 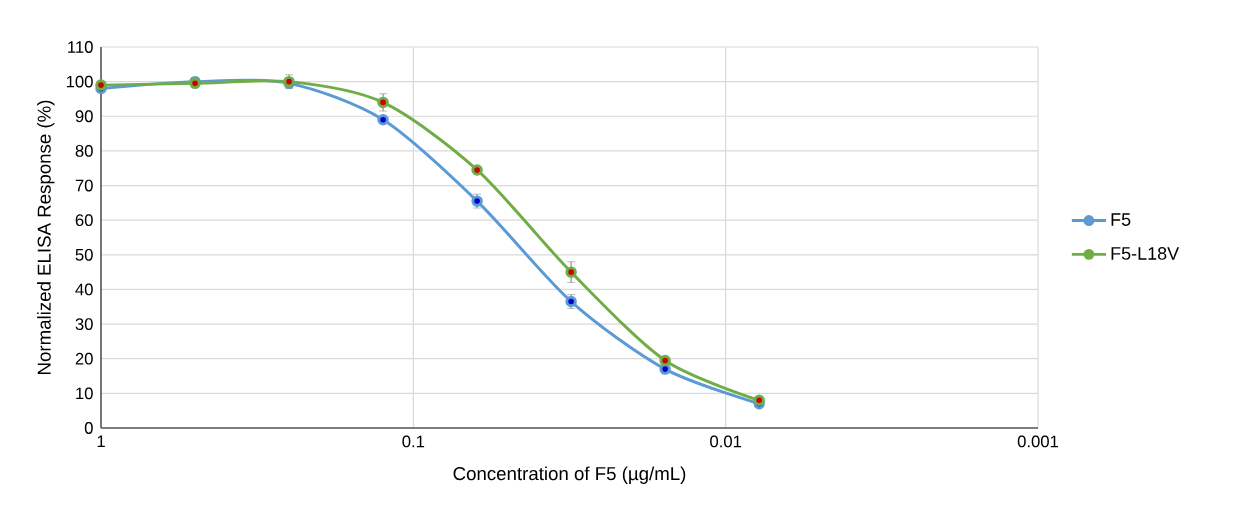 I want to click on y-tick-label: 20, so click(x=84, y=358).